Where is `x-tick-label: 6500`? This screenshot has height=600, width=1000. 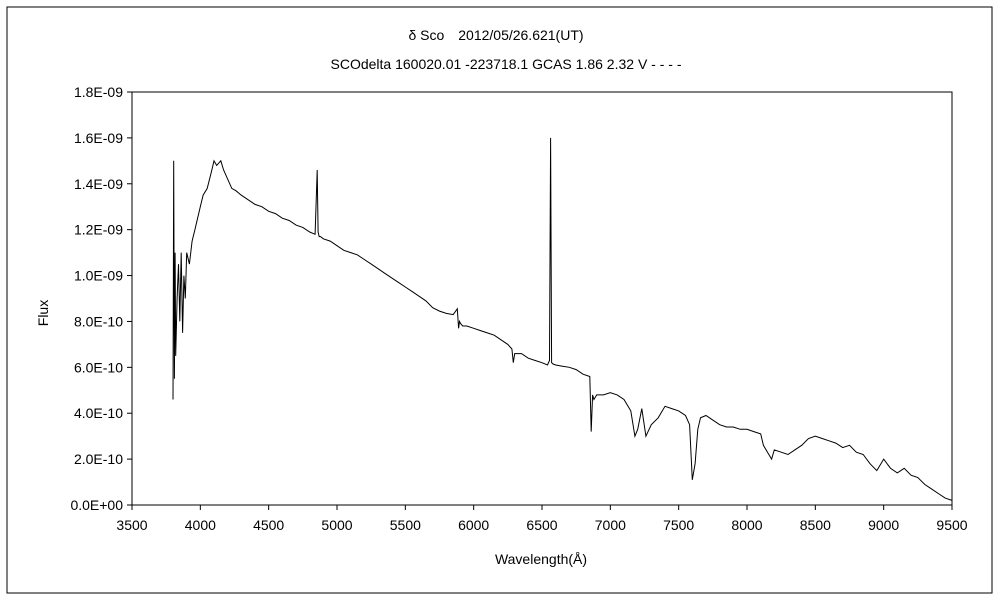 x-tick-label: 6500 is located at coordinates (541, 525).